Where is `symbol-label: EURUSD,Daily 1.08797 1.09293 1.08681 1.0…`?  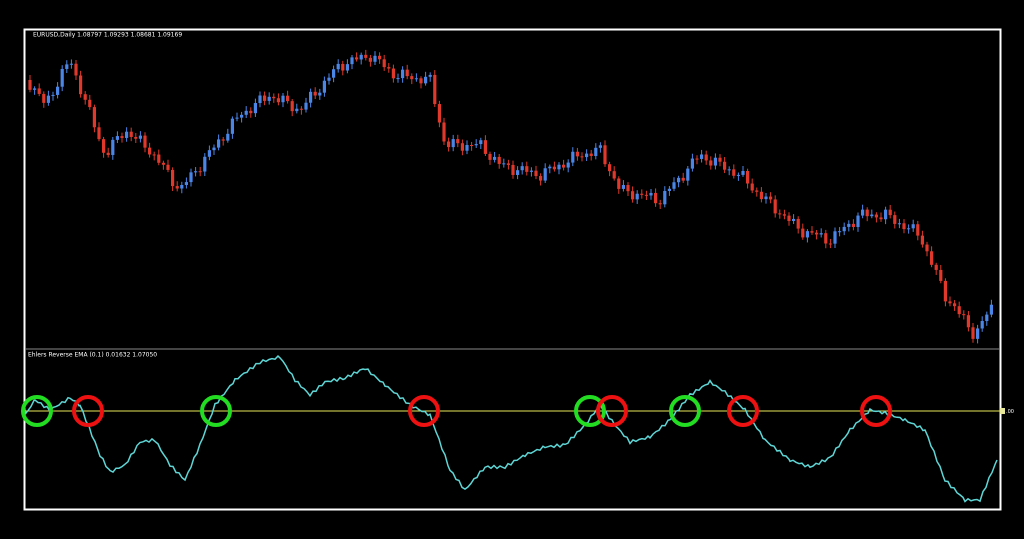
symbol-label: EURUSD,Daily 1.08797 1.09293 1.08681 1.0… is located at coordinates (107, 35).